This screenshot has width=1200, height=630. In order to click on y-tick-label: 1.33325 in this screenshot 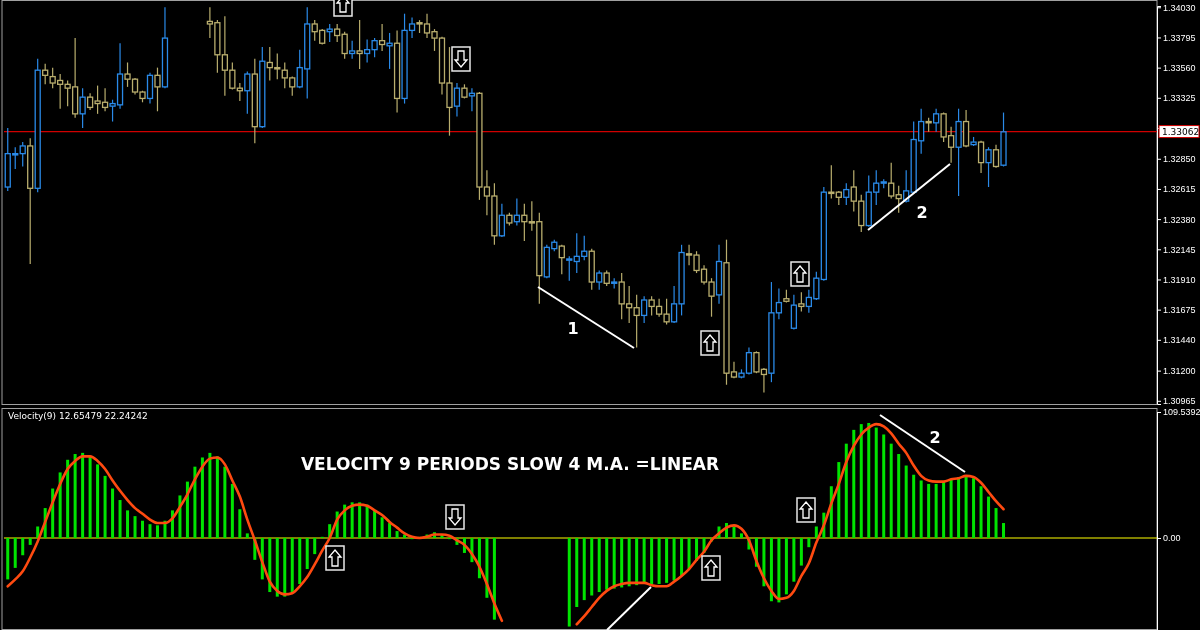, I will do `click(1179, 98)`.